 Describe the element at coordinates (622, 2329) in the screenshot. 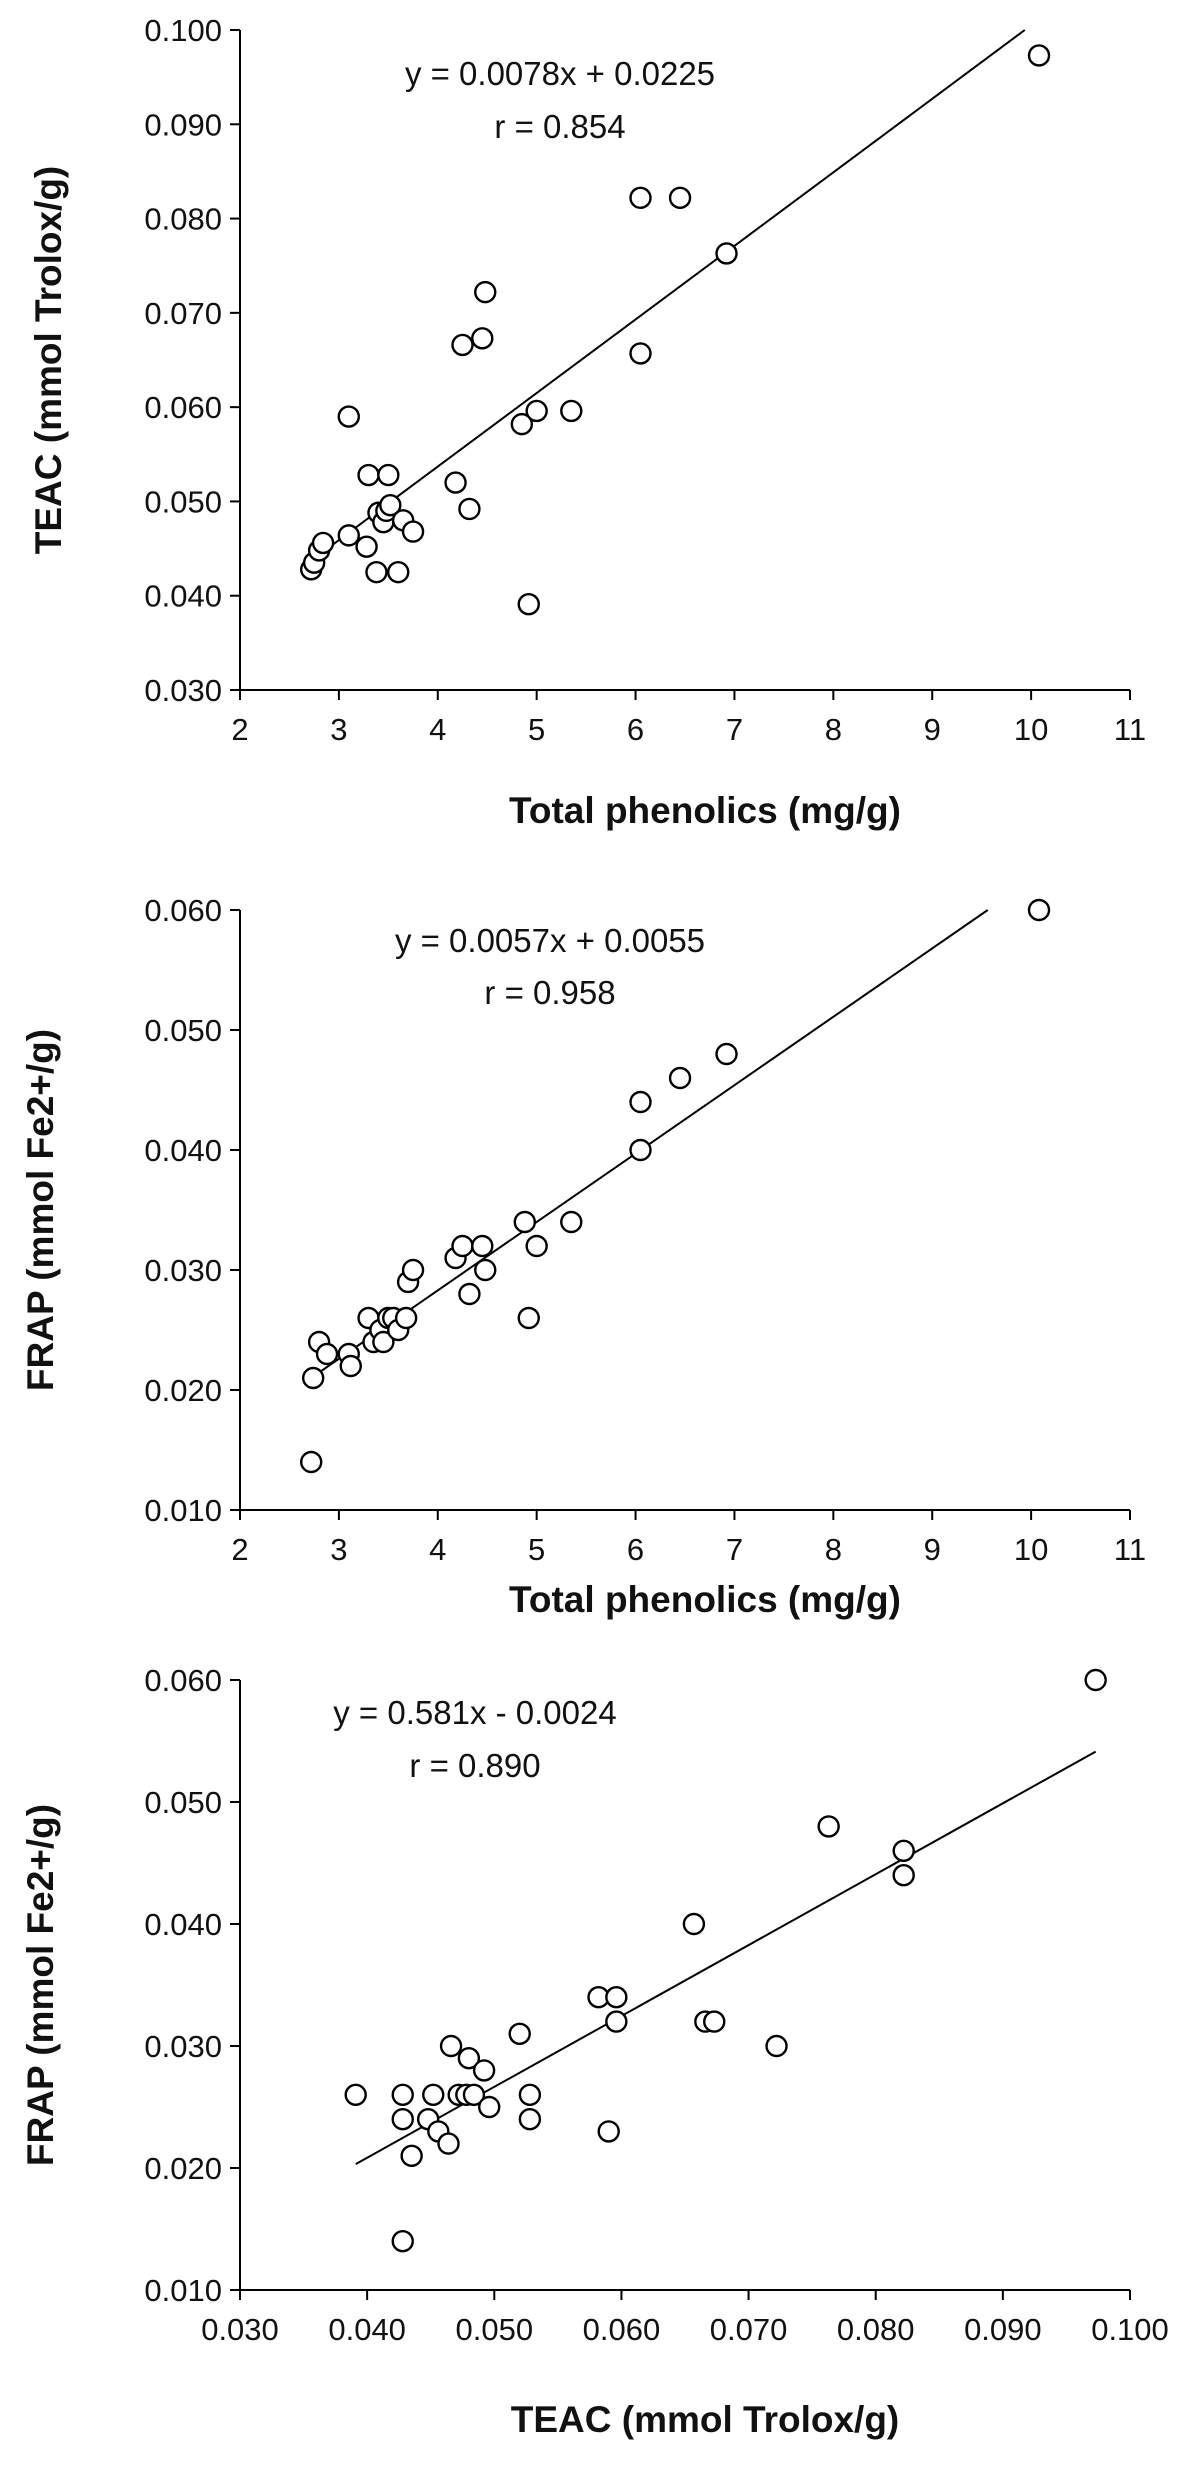

I see `x-tick-label: 0.060` at that location.